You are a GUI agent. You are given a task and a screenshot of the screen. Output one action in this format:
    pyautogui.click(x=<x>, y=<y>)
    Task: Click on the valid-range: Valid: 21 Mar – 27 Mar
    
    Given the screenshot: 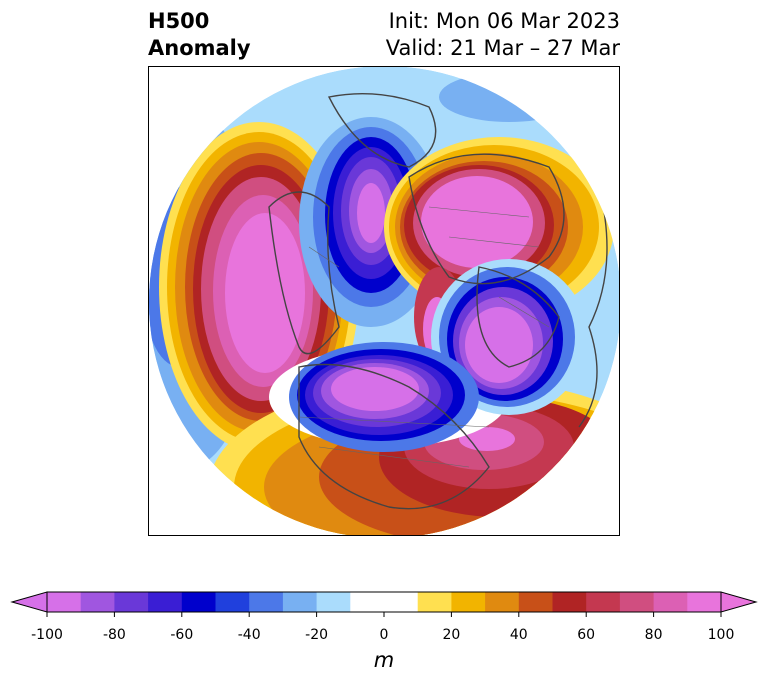 What is the action you would take?
    pyautogui.click(x=502, y=48)
    